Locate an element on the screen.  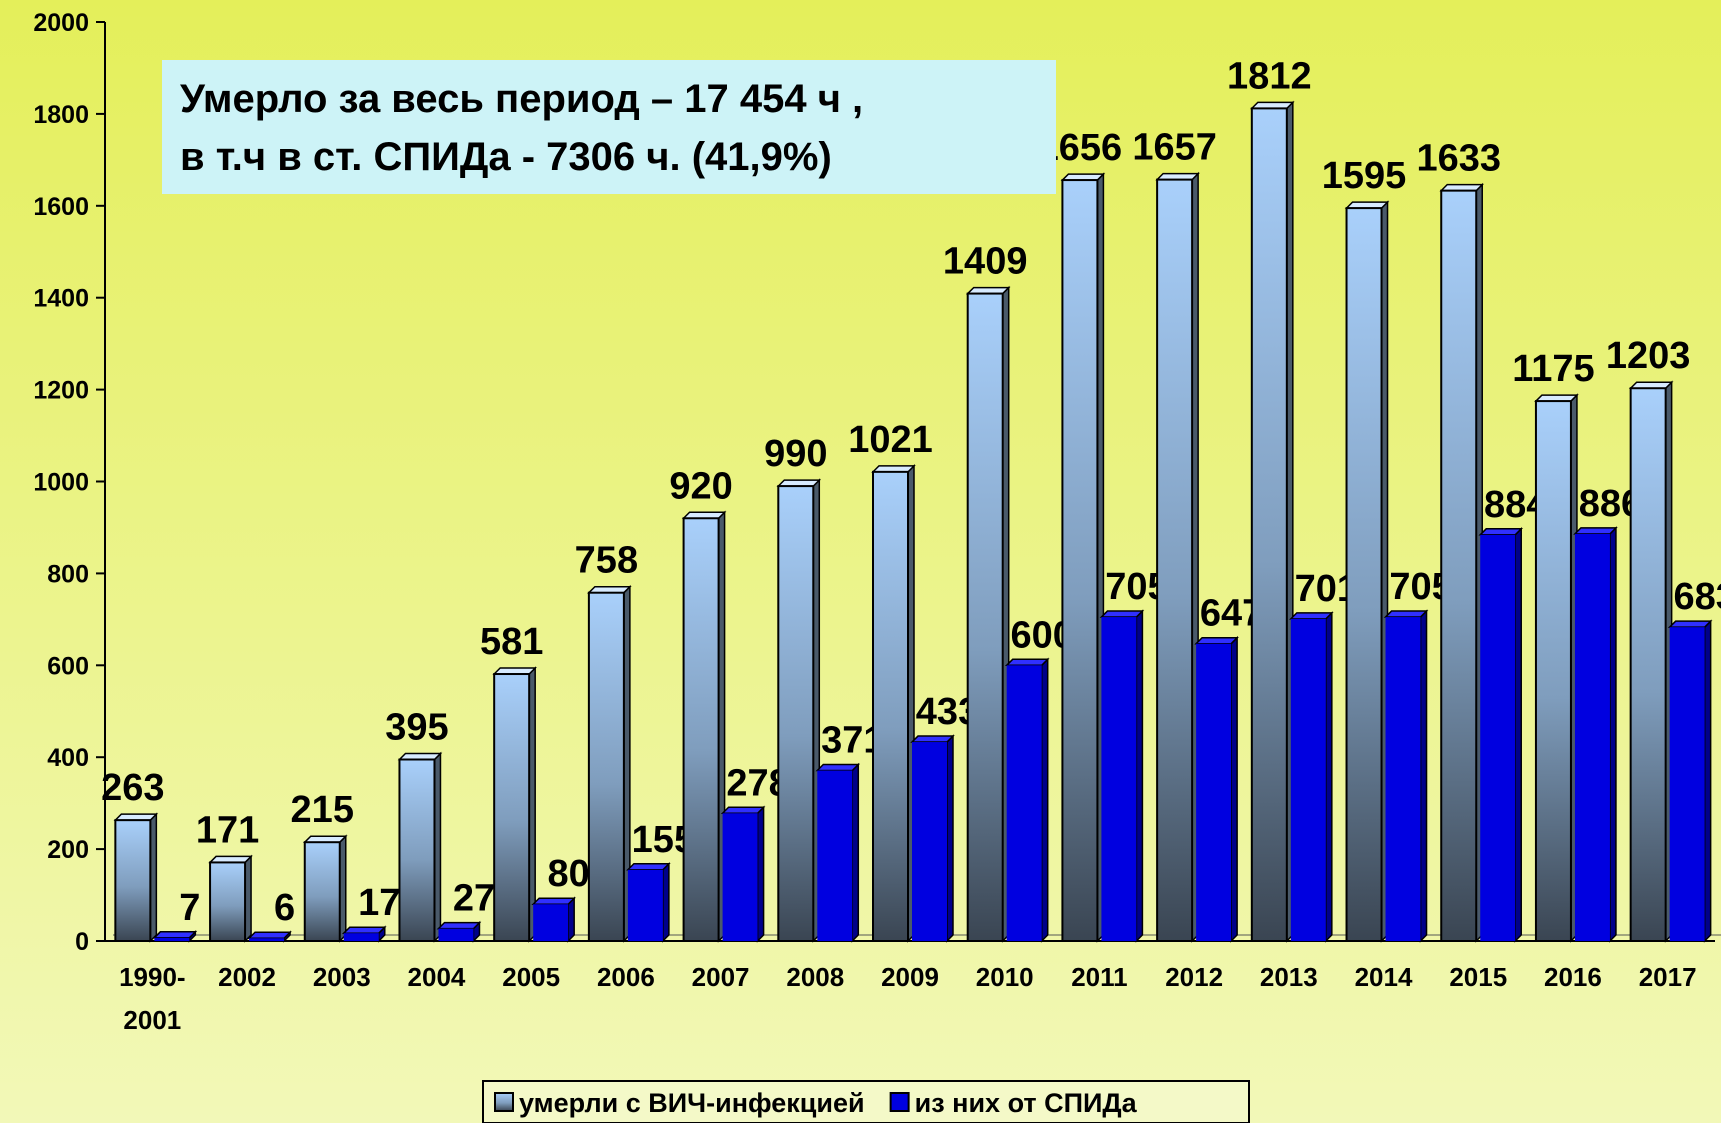
value-label: 1203 is located at coordinates (1648, 356).